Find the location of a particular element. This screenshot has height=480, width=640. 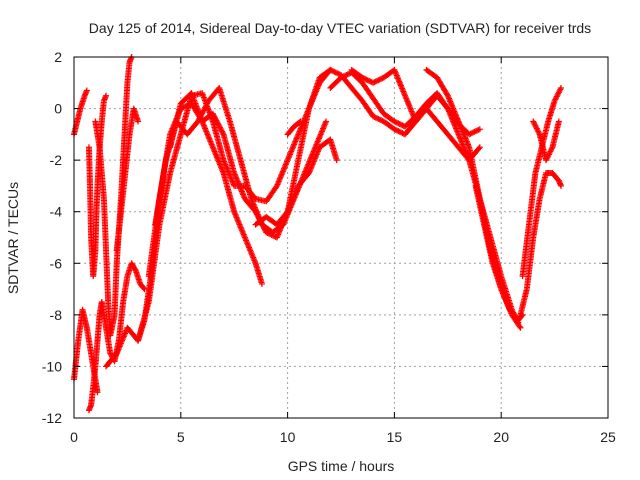

x-tick-label: 25 is located at coordinates (608, 437).